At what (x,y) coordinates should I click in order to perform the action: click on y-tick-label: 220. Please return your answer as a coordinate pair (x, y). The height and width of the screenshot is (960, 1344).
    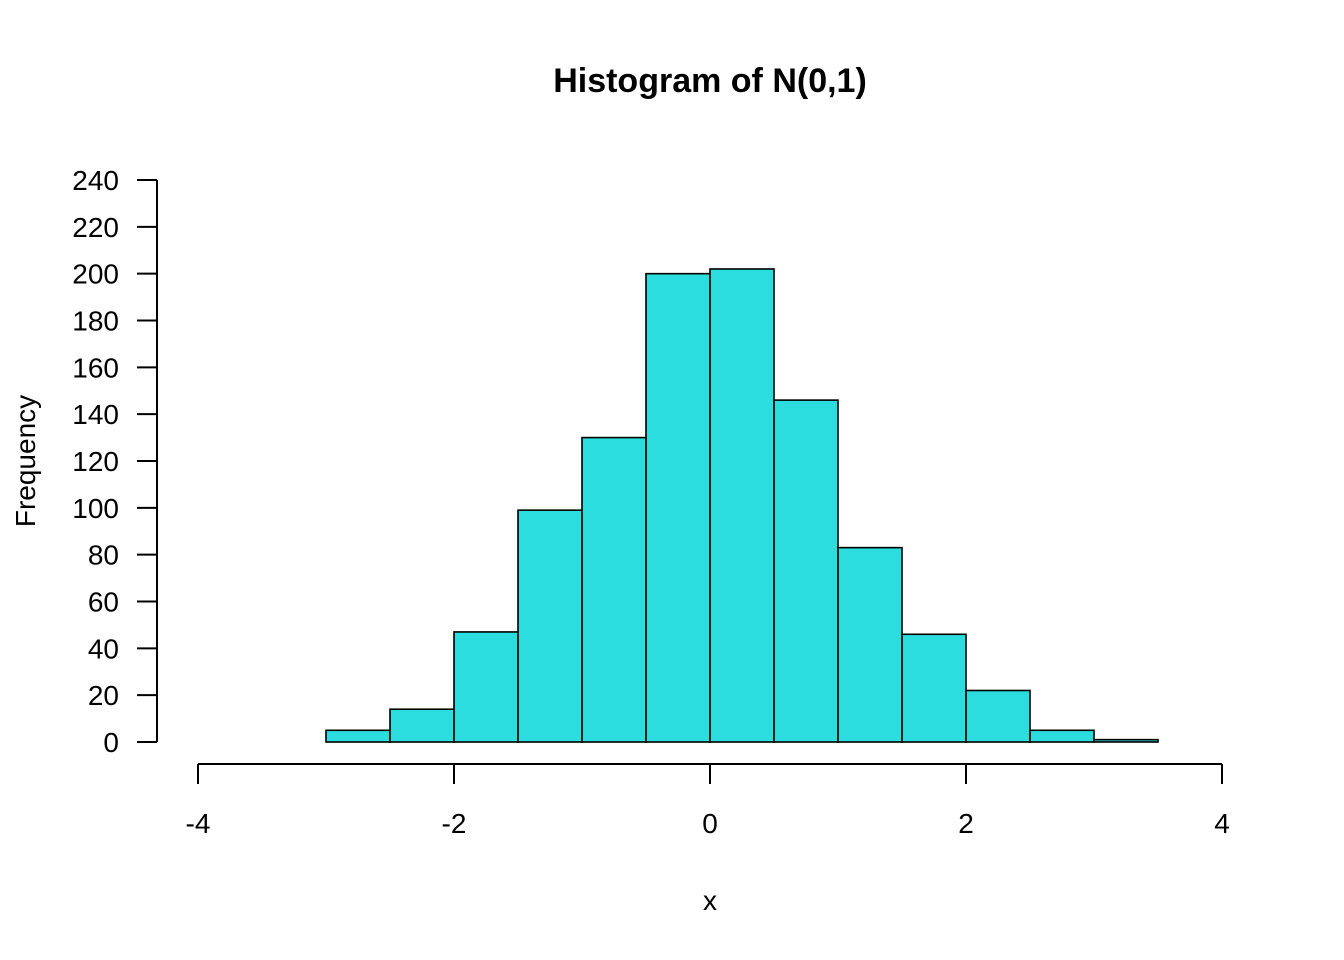
    Looking at the image, I should click on (95, 227).